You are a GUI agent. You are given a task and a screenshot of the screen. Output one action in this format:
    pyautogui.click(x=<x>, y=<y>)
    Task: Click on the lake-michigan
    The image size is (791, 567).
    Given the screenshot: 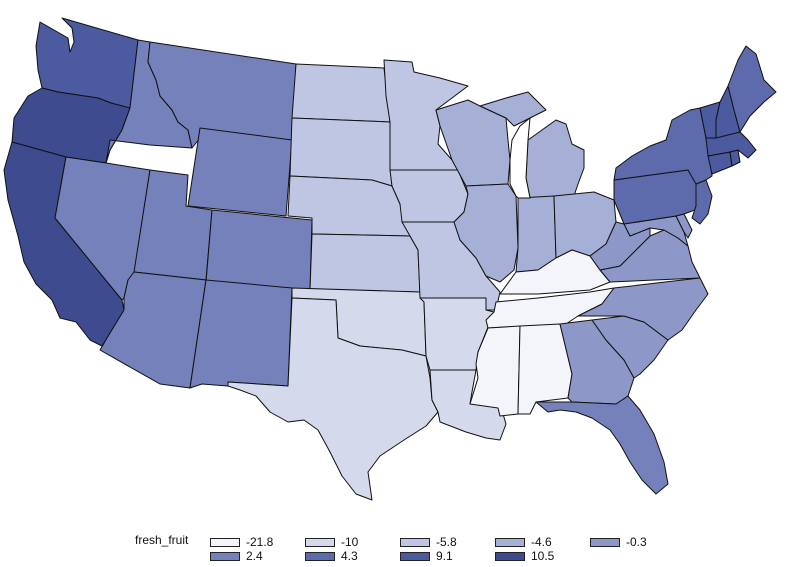 What is the action you would take?
    pyautogui.click(x=520, y=157)
    